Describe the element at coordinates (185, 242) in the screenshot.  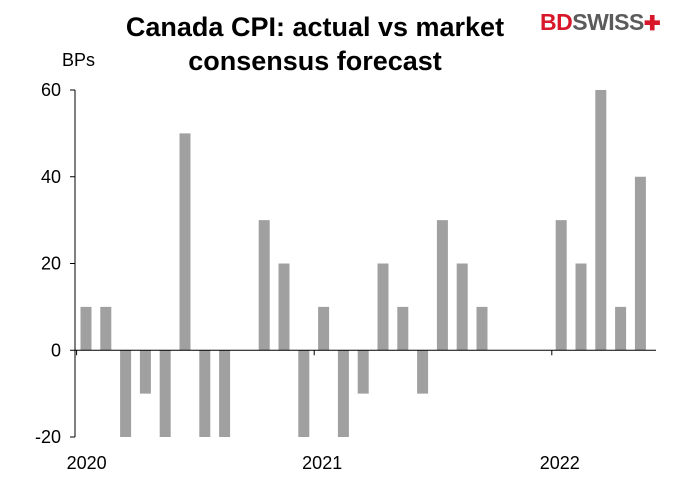
I see `bar-jun-2020` at that location.